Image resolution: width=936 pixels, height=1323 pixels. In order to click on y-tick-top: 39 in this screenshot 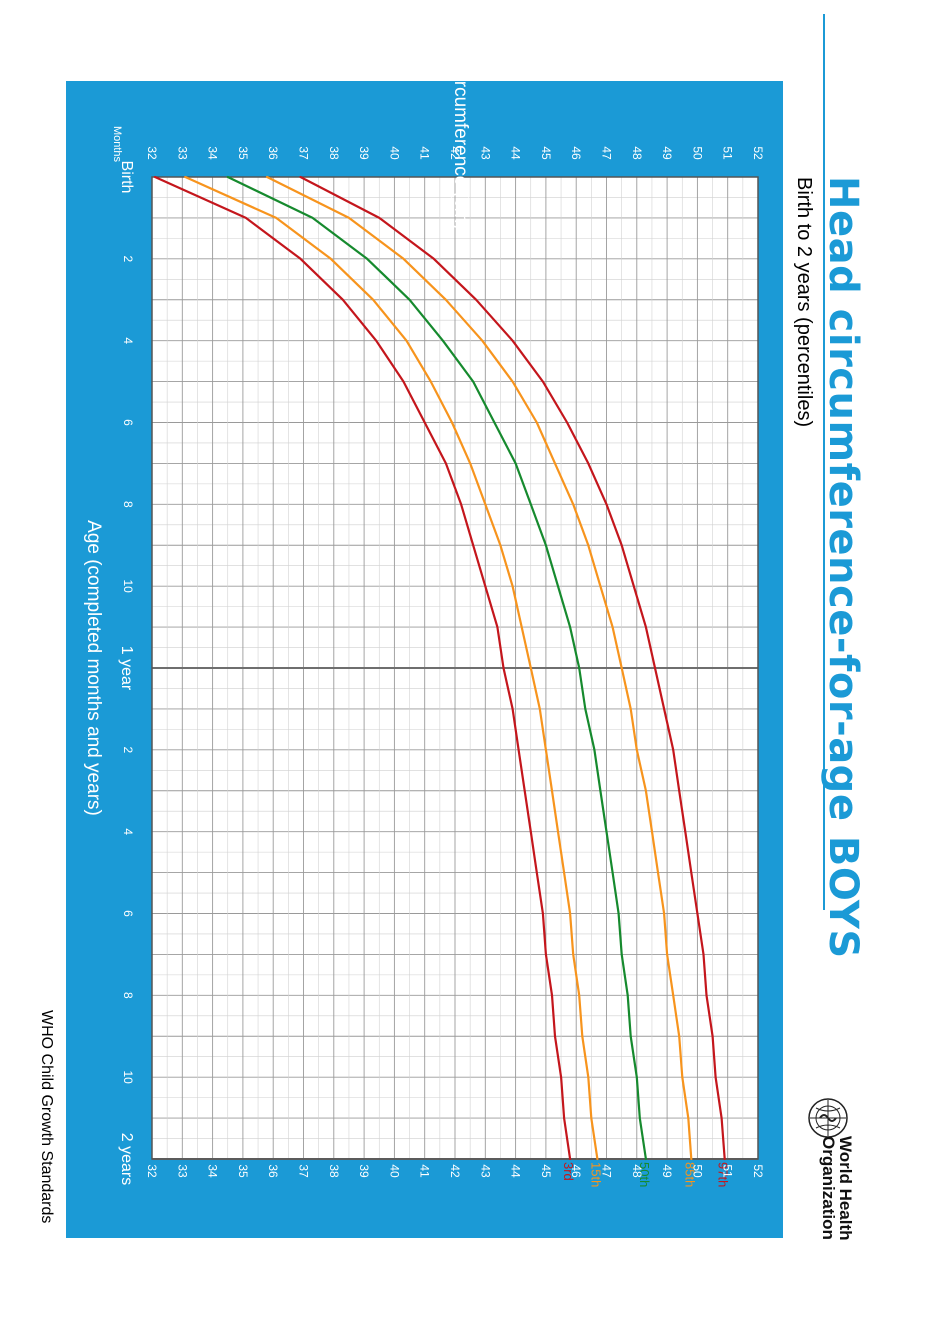, I will do `click(364, 153)`.